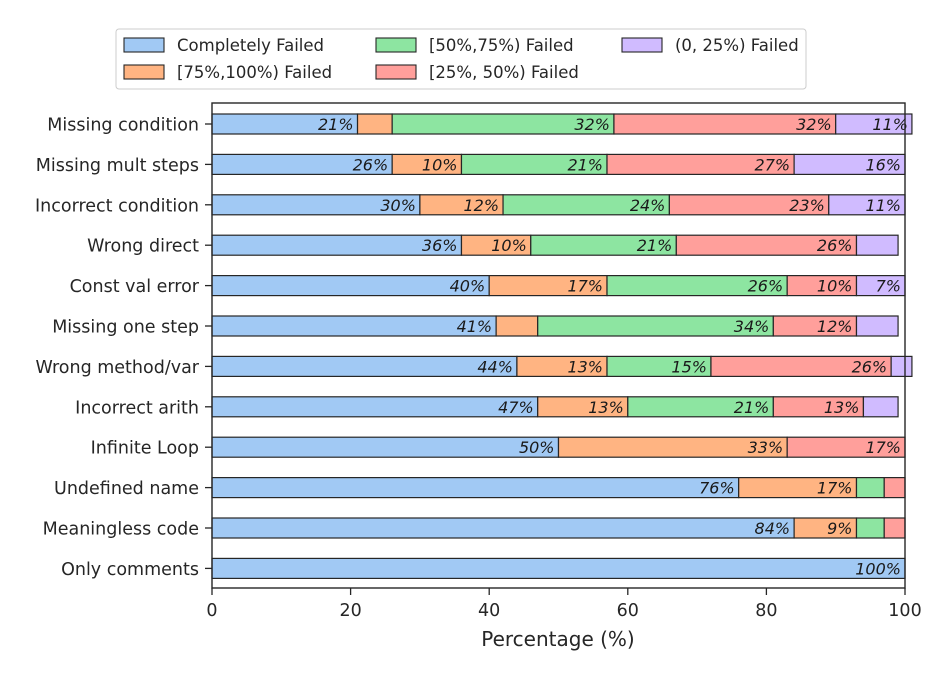  Describe the element at coordinates (904, 611) in the screenshot. I see `x-tick-label: 100` at that location.